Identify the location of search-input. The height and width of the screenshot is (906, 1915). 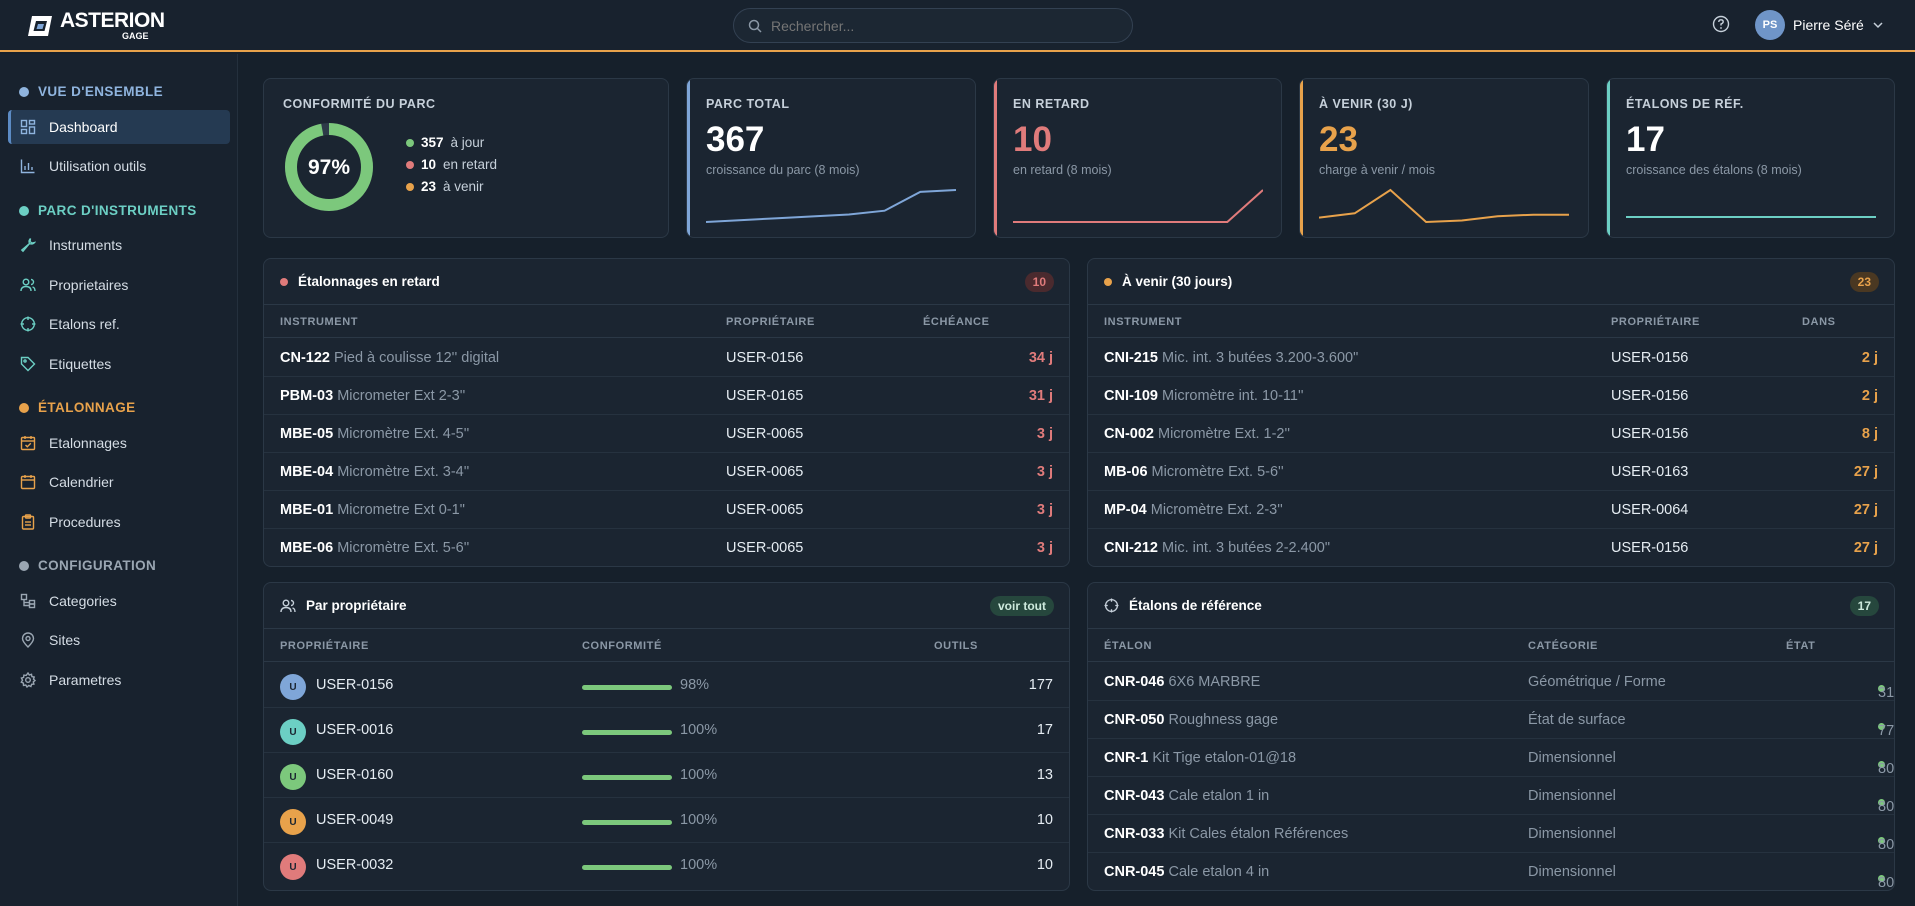
(936, 25).